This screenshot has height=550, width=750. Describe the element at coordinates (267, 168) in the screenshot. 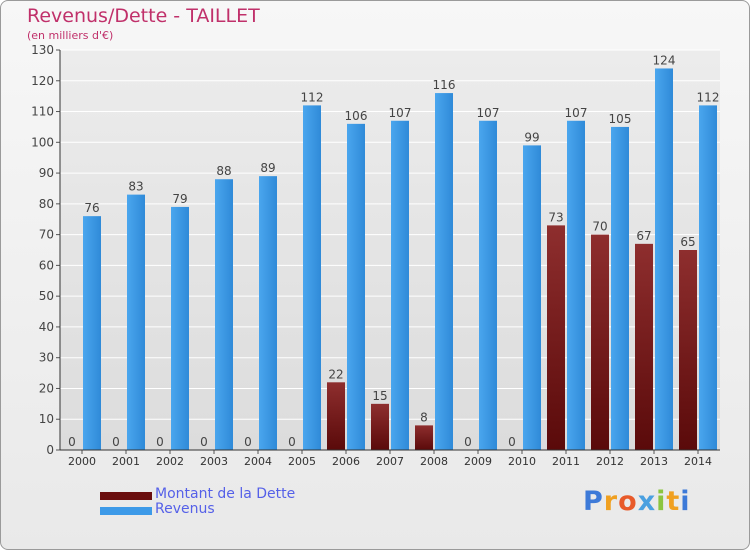

I see `revenue-bar-label: 89` at that location.